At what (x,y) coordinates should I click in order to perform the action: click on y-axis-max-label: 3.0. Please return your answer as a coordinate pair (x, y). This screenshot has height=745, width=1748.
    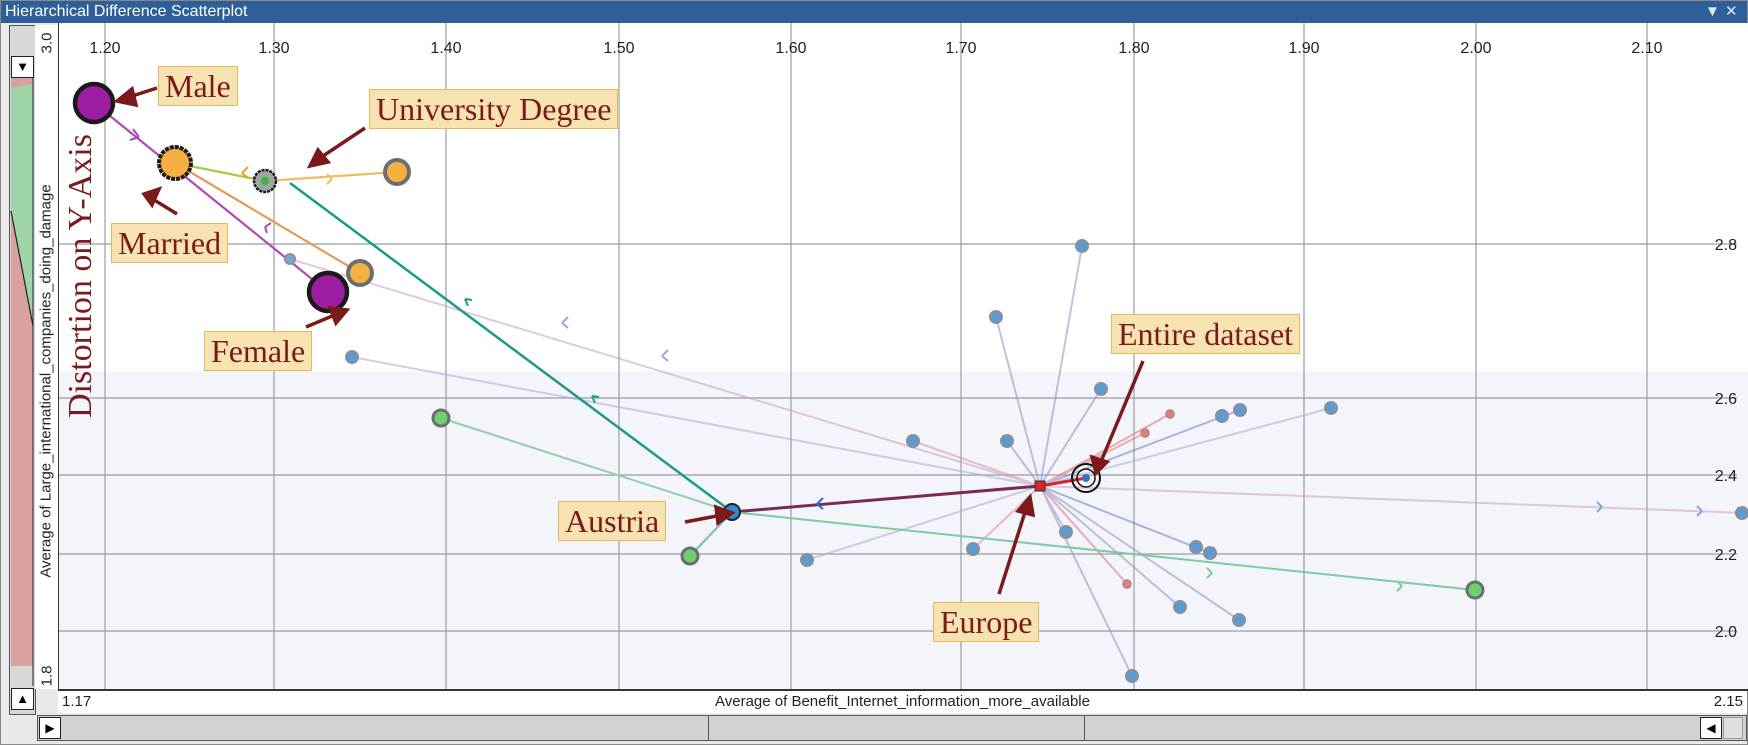
    Looking at the image, I should click on (47, 43).